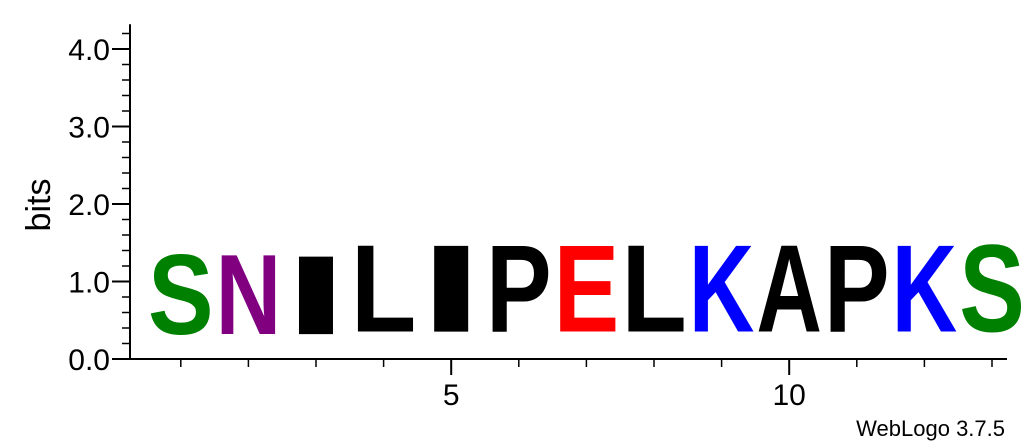  I want to click on x-axis: 5 10, so click(568, 385).